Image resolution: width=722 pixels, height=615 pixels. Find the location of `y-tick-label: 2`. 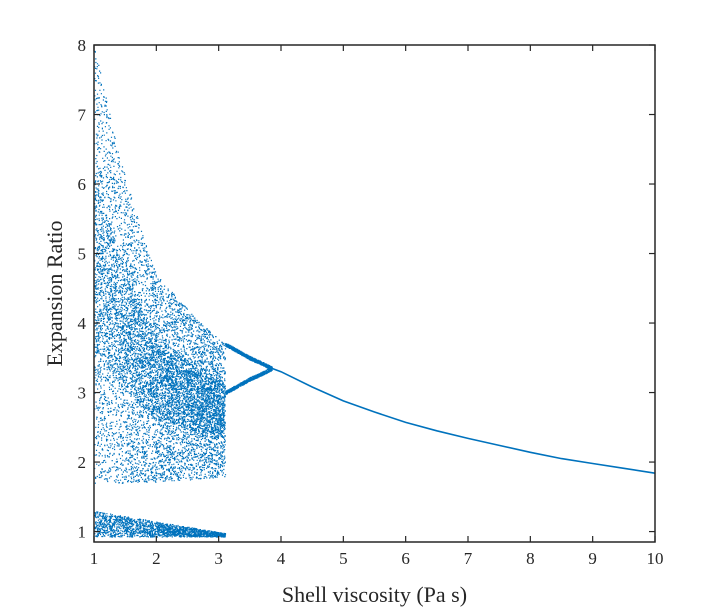

y-tick-label: 2 is located at coordinates (82, 462).